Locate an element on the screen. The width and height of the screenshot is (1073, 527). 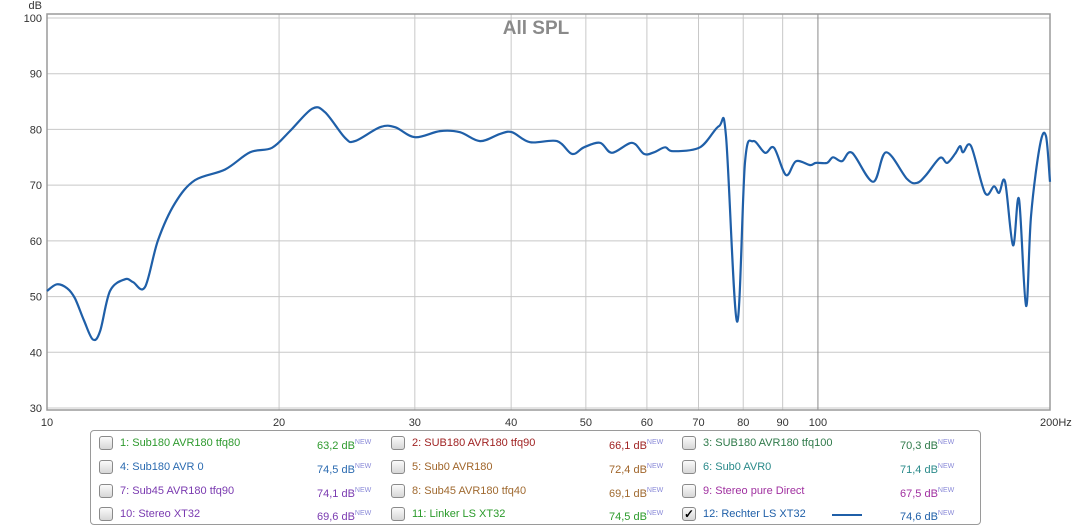
y-tick-label: 60 is located at coordinates (36, 242).